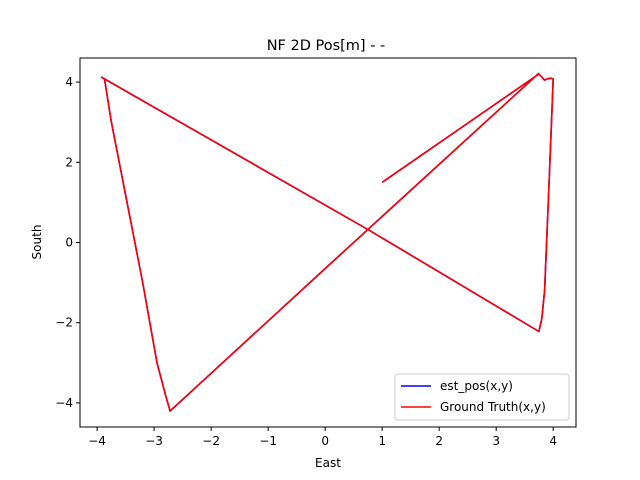 This screenshot has width=640, height=480. Describe the element at coordinates (154, 441) in the screenshot. I see `x-tick-label: −3` at that location.